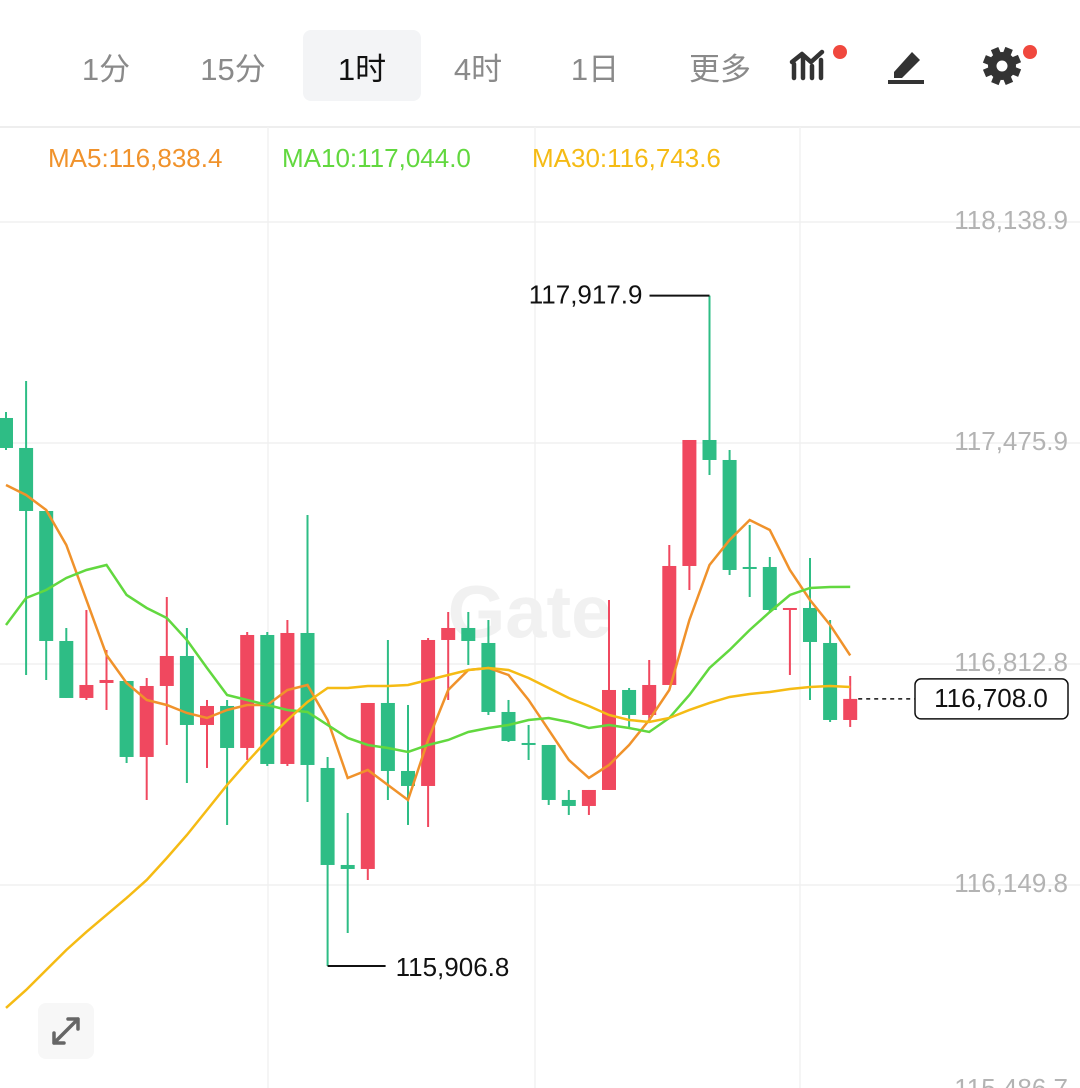 Image resolution: width=1080 pixels, height=1088 pixels. I want to click on last-price-box, so click(991, 699).